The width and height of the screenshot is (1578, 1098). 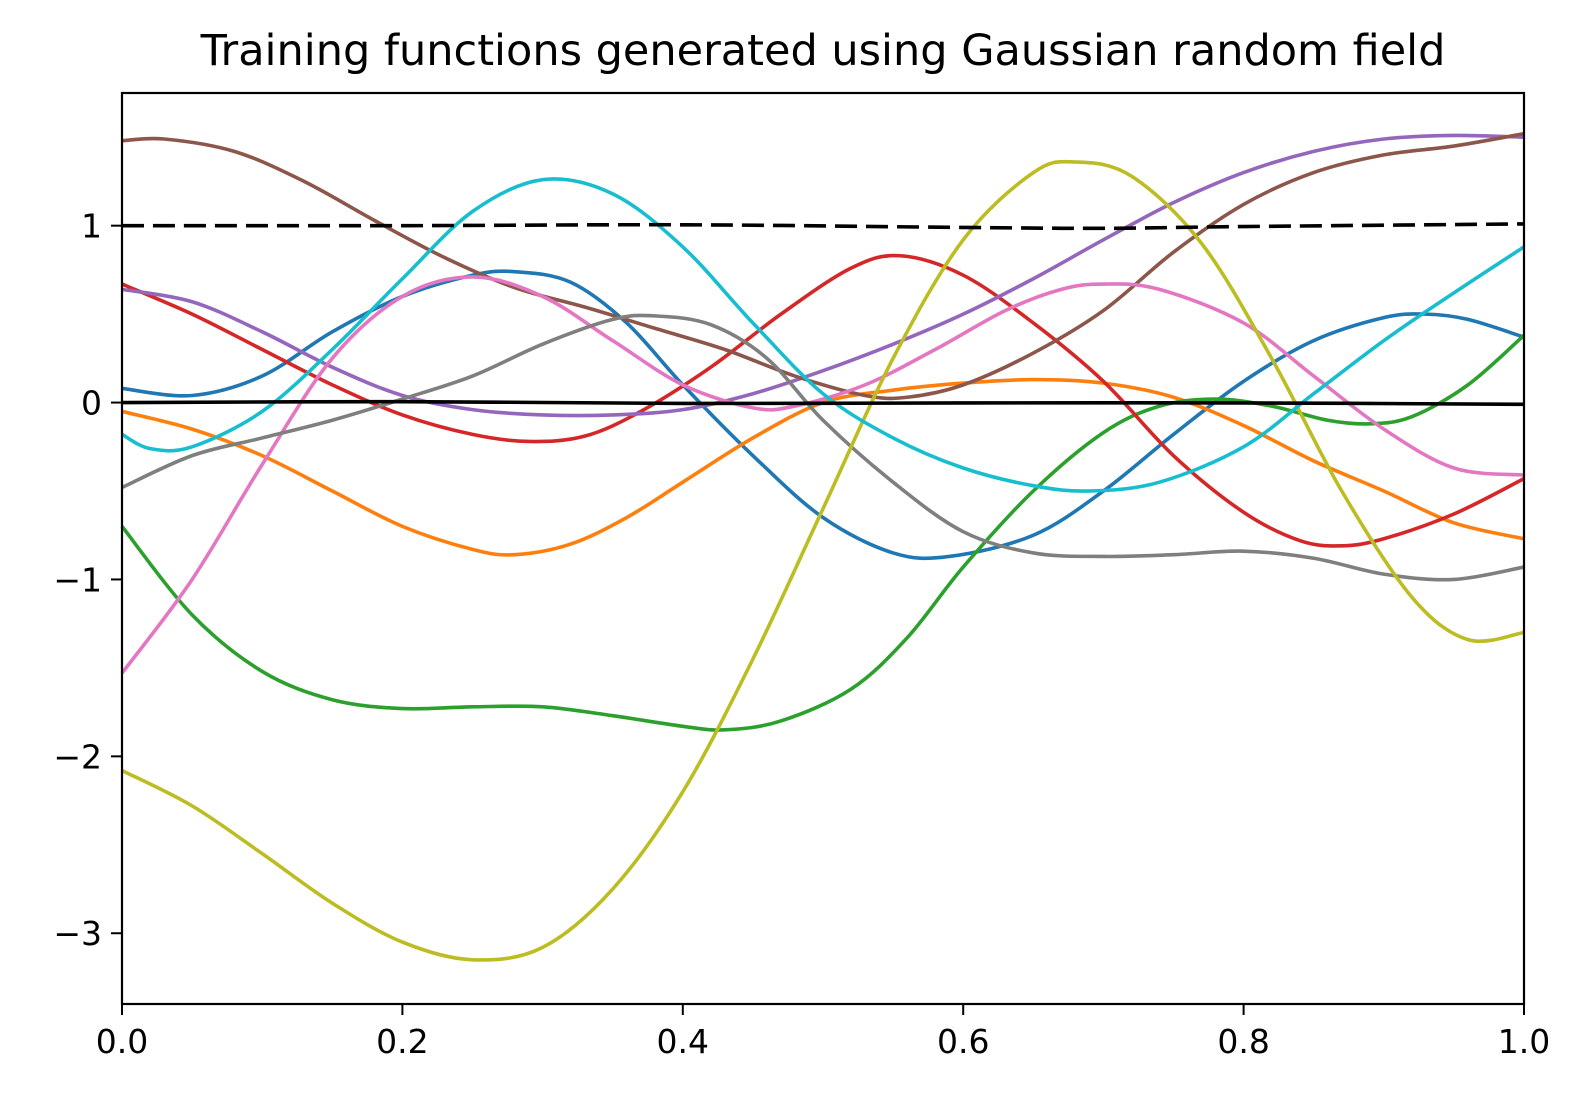 What do you see at coordinates (1243, 1041) in the screenshot?
I see `x-tick-label: 0.8` at bounding box center [1243, 1041].